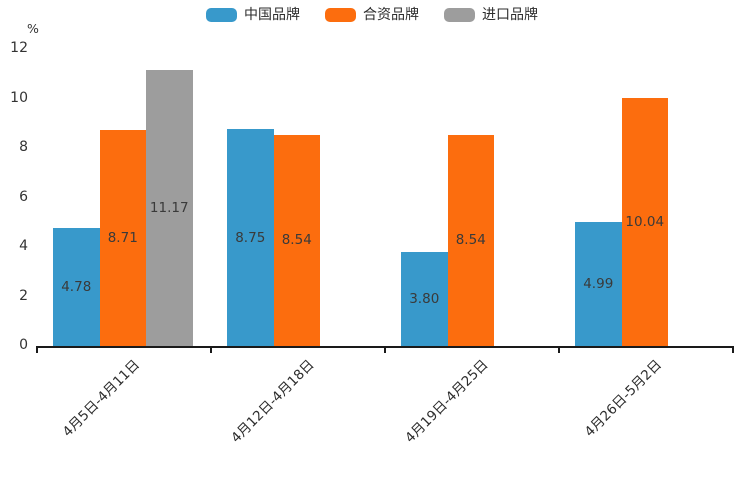  I want to click on y-axis-unit-label: %, so click(33, 28).